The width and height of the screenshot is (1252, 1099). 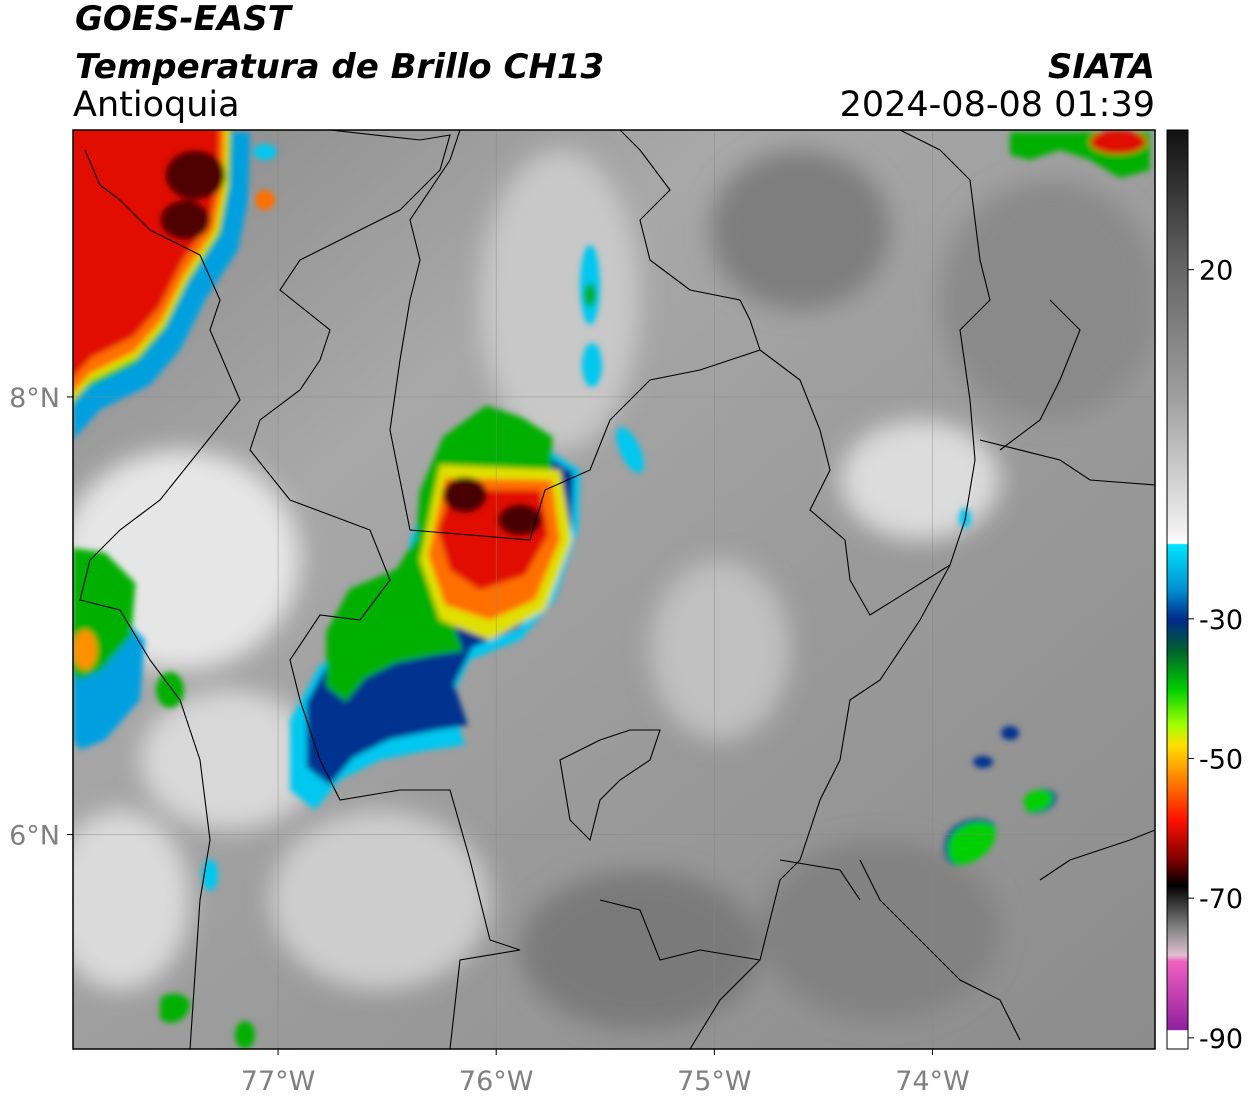 I want to click on timestamp: 2024-08-08 01:39, so click(x=997, y=105).